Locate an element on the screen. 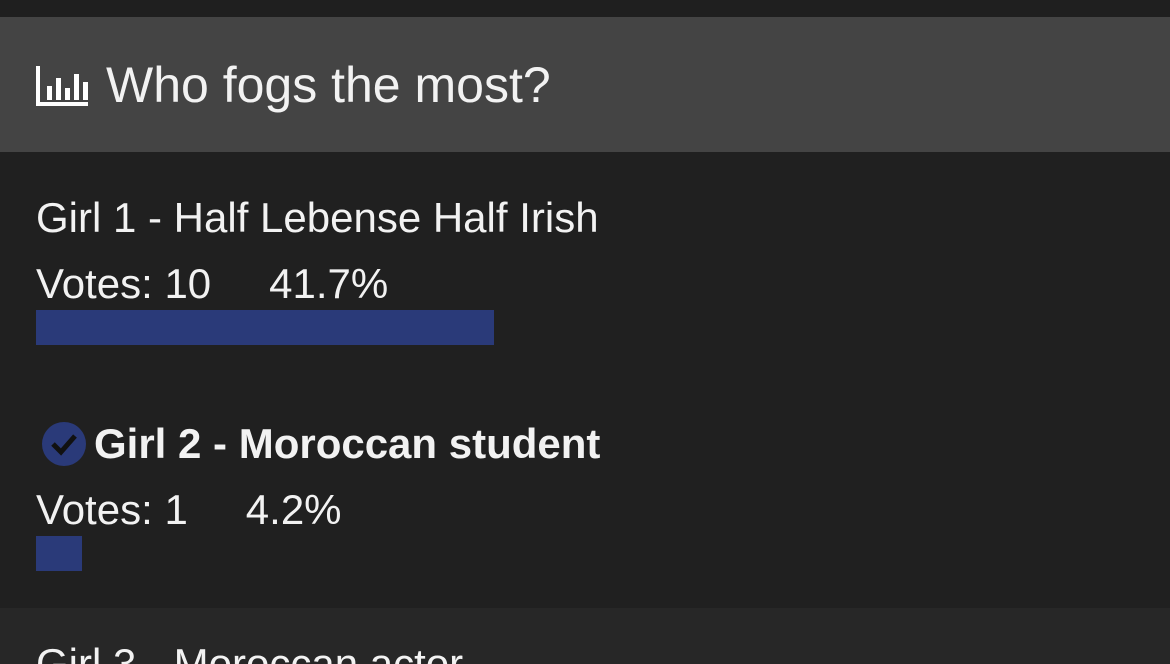 The image size is (1170, 664). check-circle is located at coordinates (64, 444).